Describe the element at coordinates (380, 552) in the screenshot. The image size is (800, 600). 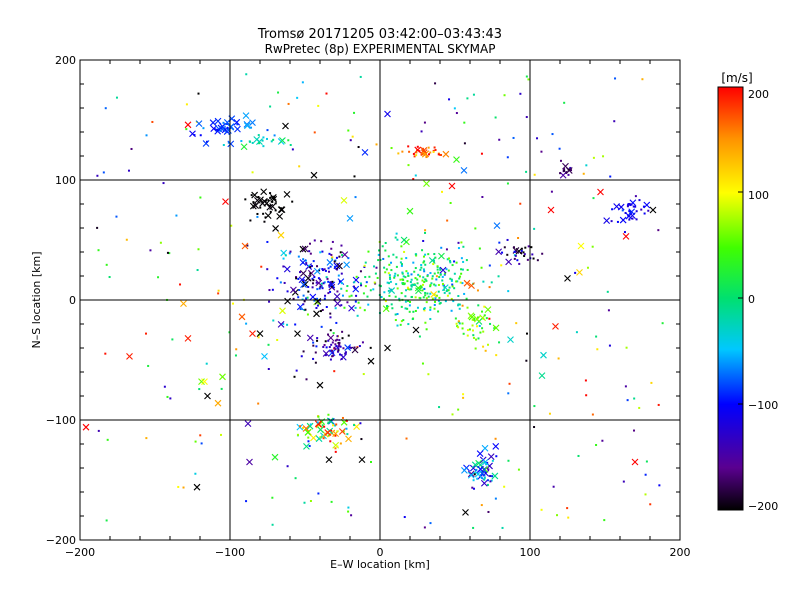
I see `x-tick-label: 0` at that location.